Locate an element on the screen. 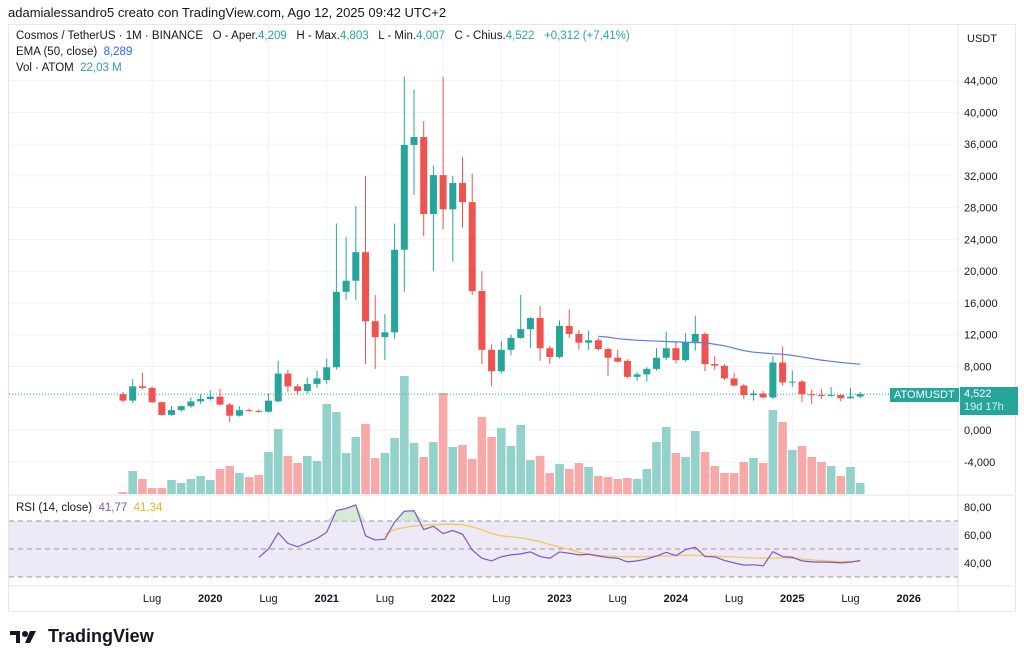 This screenshot has height=662, width=1024. open-label: O - Aper. is located at coordinates (235, 36).